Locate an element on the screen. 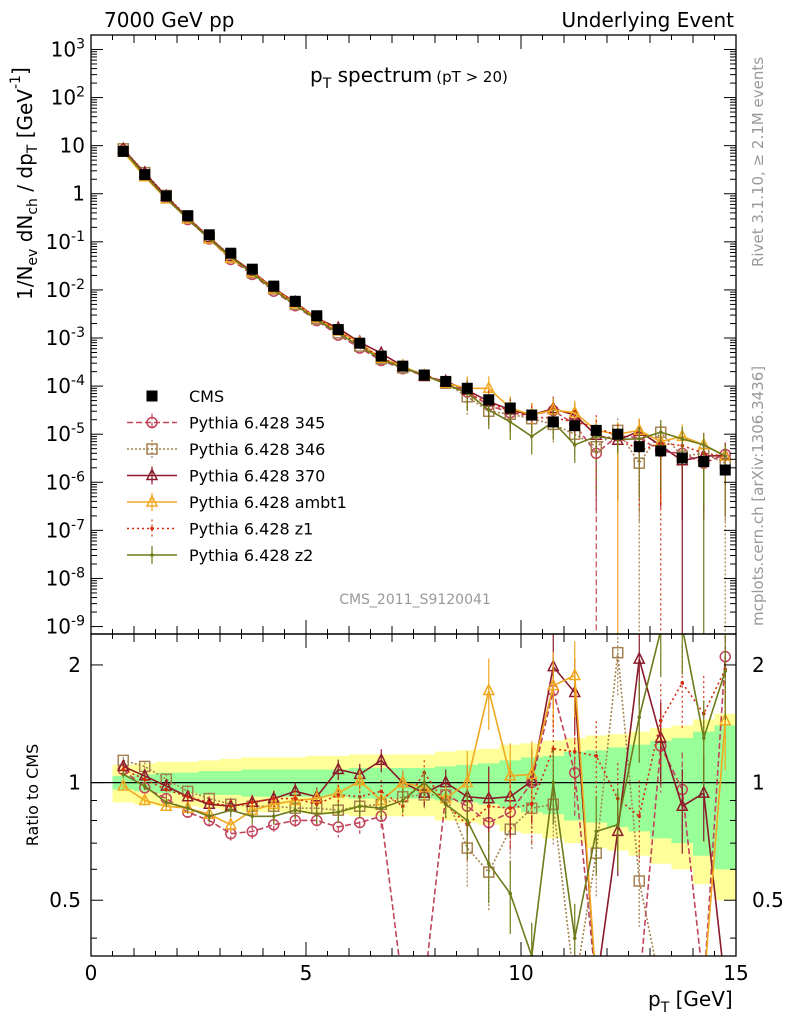  legend-label-z1: Pythia 6.428 z1 is located at coordinates (251, 529).